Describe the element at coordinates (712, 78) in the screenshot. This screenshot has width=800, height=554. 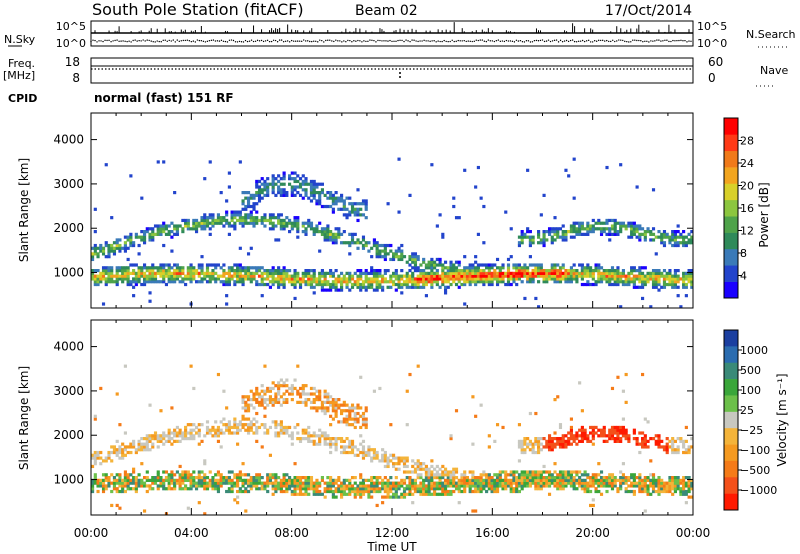
I see `freq-right-tick-bottom: 0` at that location.